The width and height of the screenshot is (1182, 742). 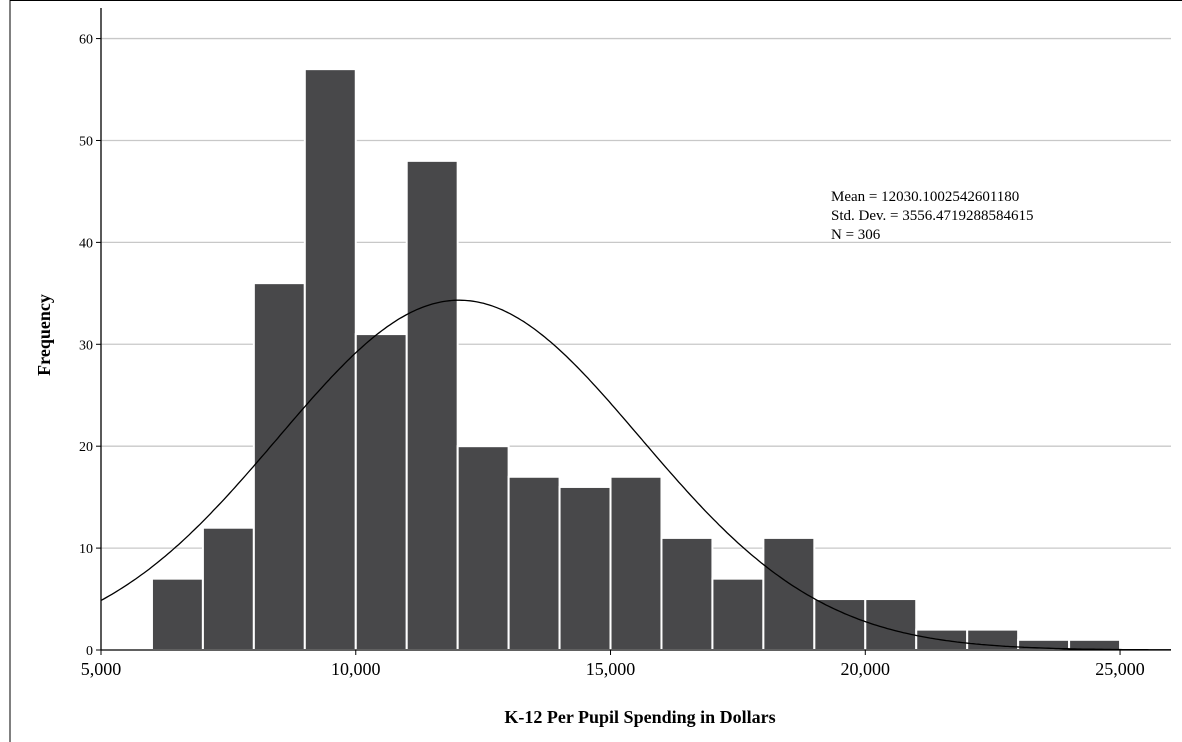 I want to click on stats-n: N = 306, so click(x=856, y=235).